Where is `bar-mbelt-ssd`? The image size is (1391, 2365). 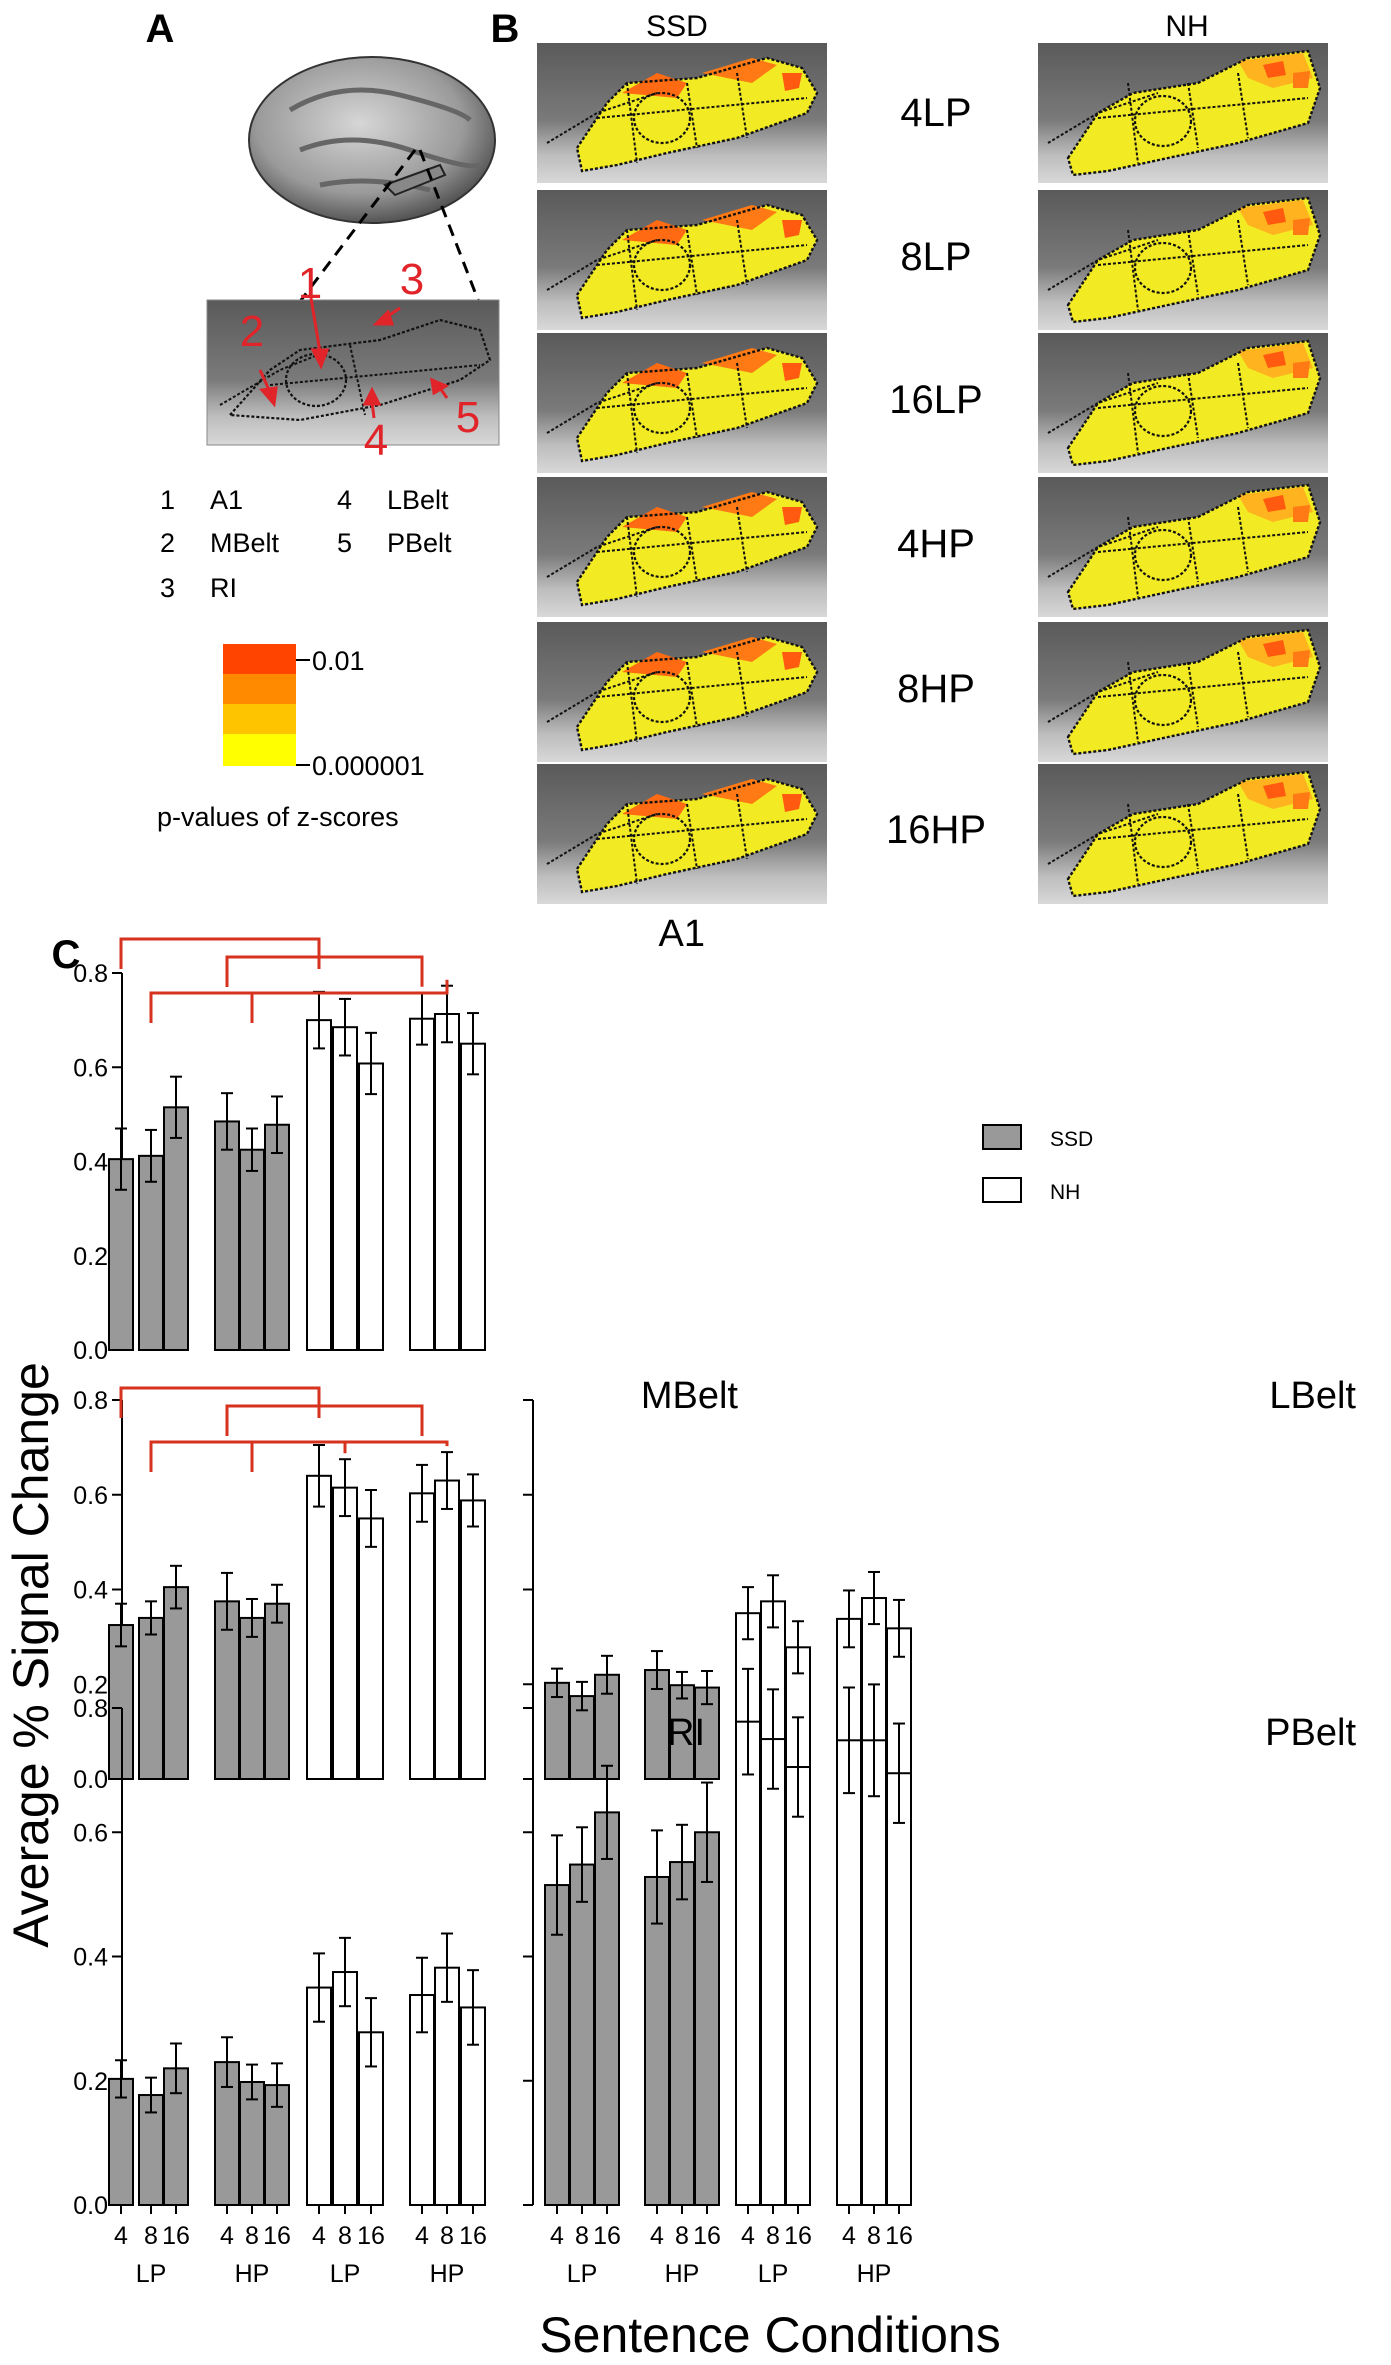 bar-mbelt-ssd is located at coordinates (277, 1691).